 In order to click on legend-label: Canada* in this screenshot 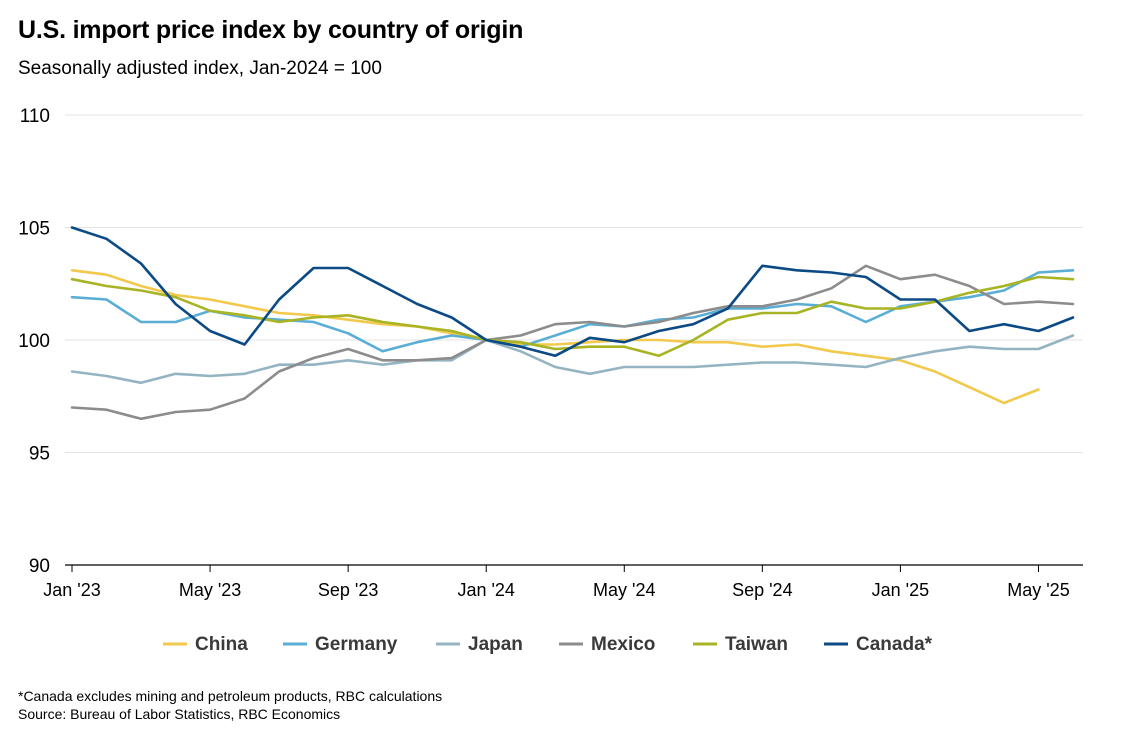, I will do `click(894, 644)`.